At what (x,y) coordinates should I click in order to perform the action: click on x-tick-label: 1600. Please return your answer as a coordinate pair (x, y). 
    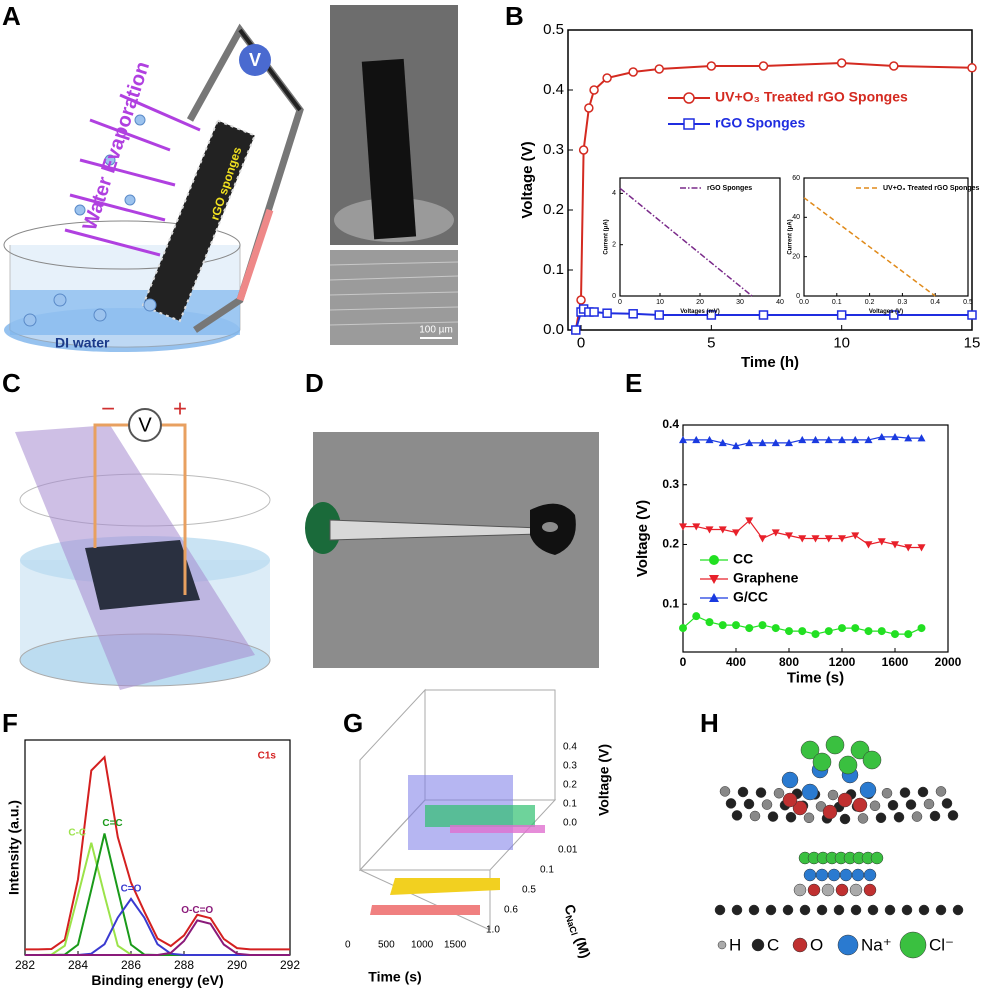
    Looking at the image, I should click on (895, 662).